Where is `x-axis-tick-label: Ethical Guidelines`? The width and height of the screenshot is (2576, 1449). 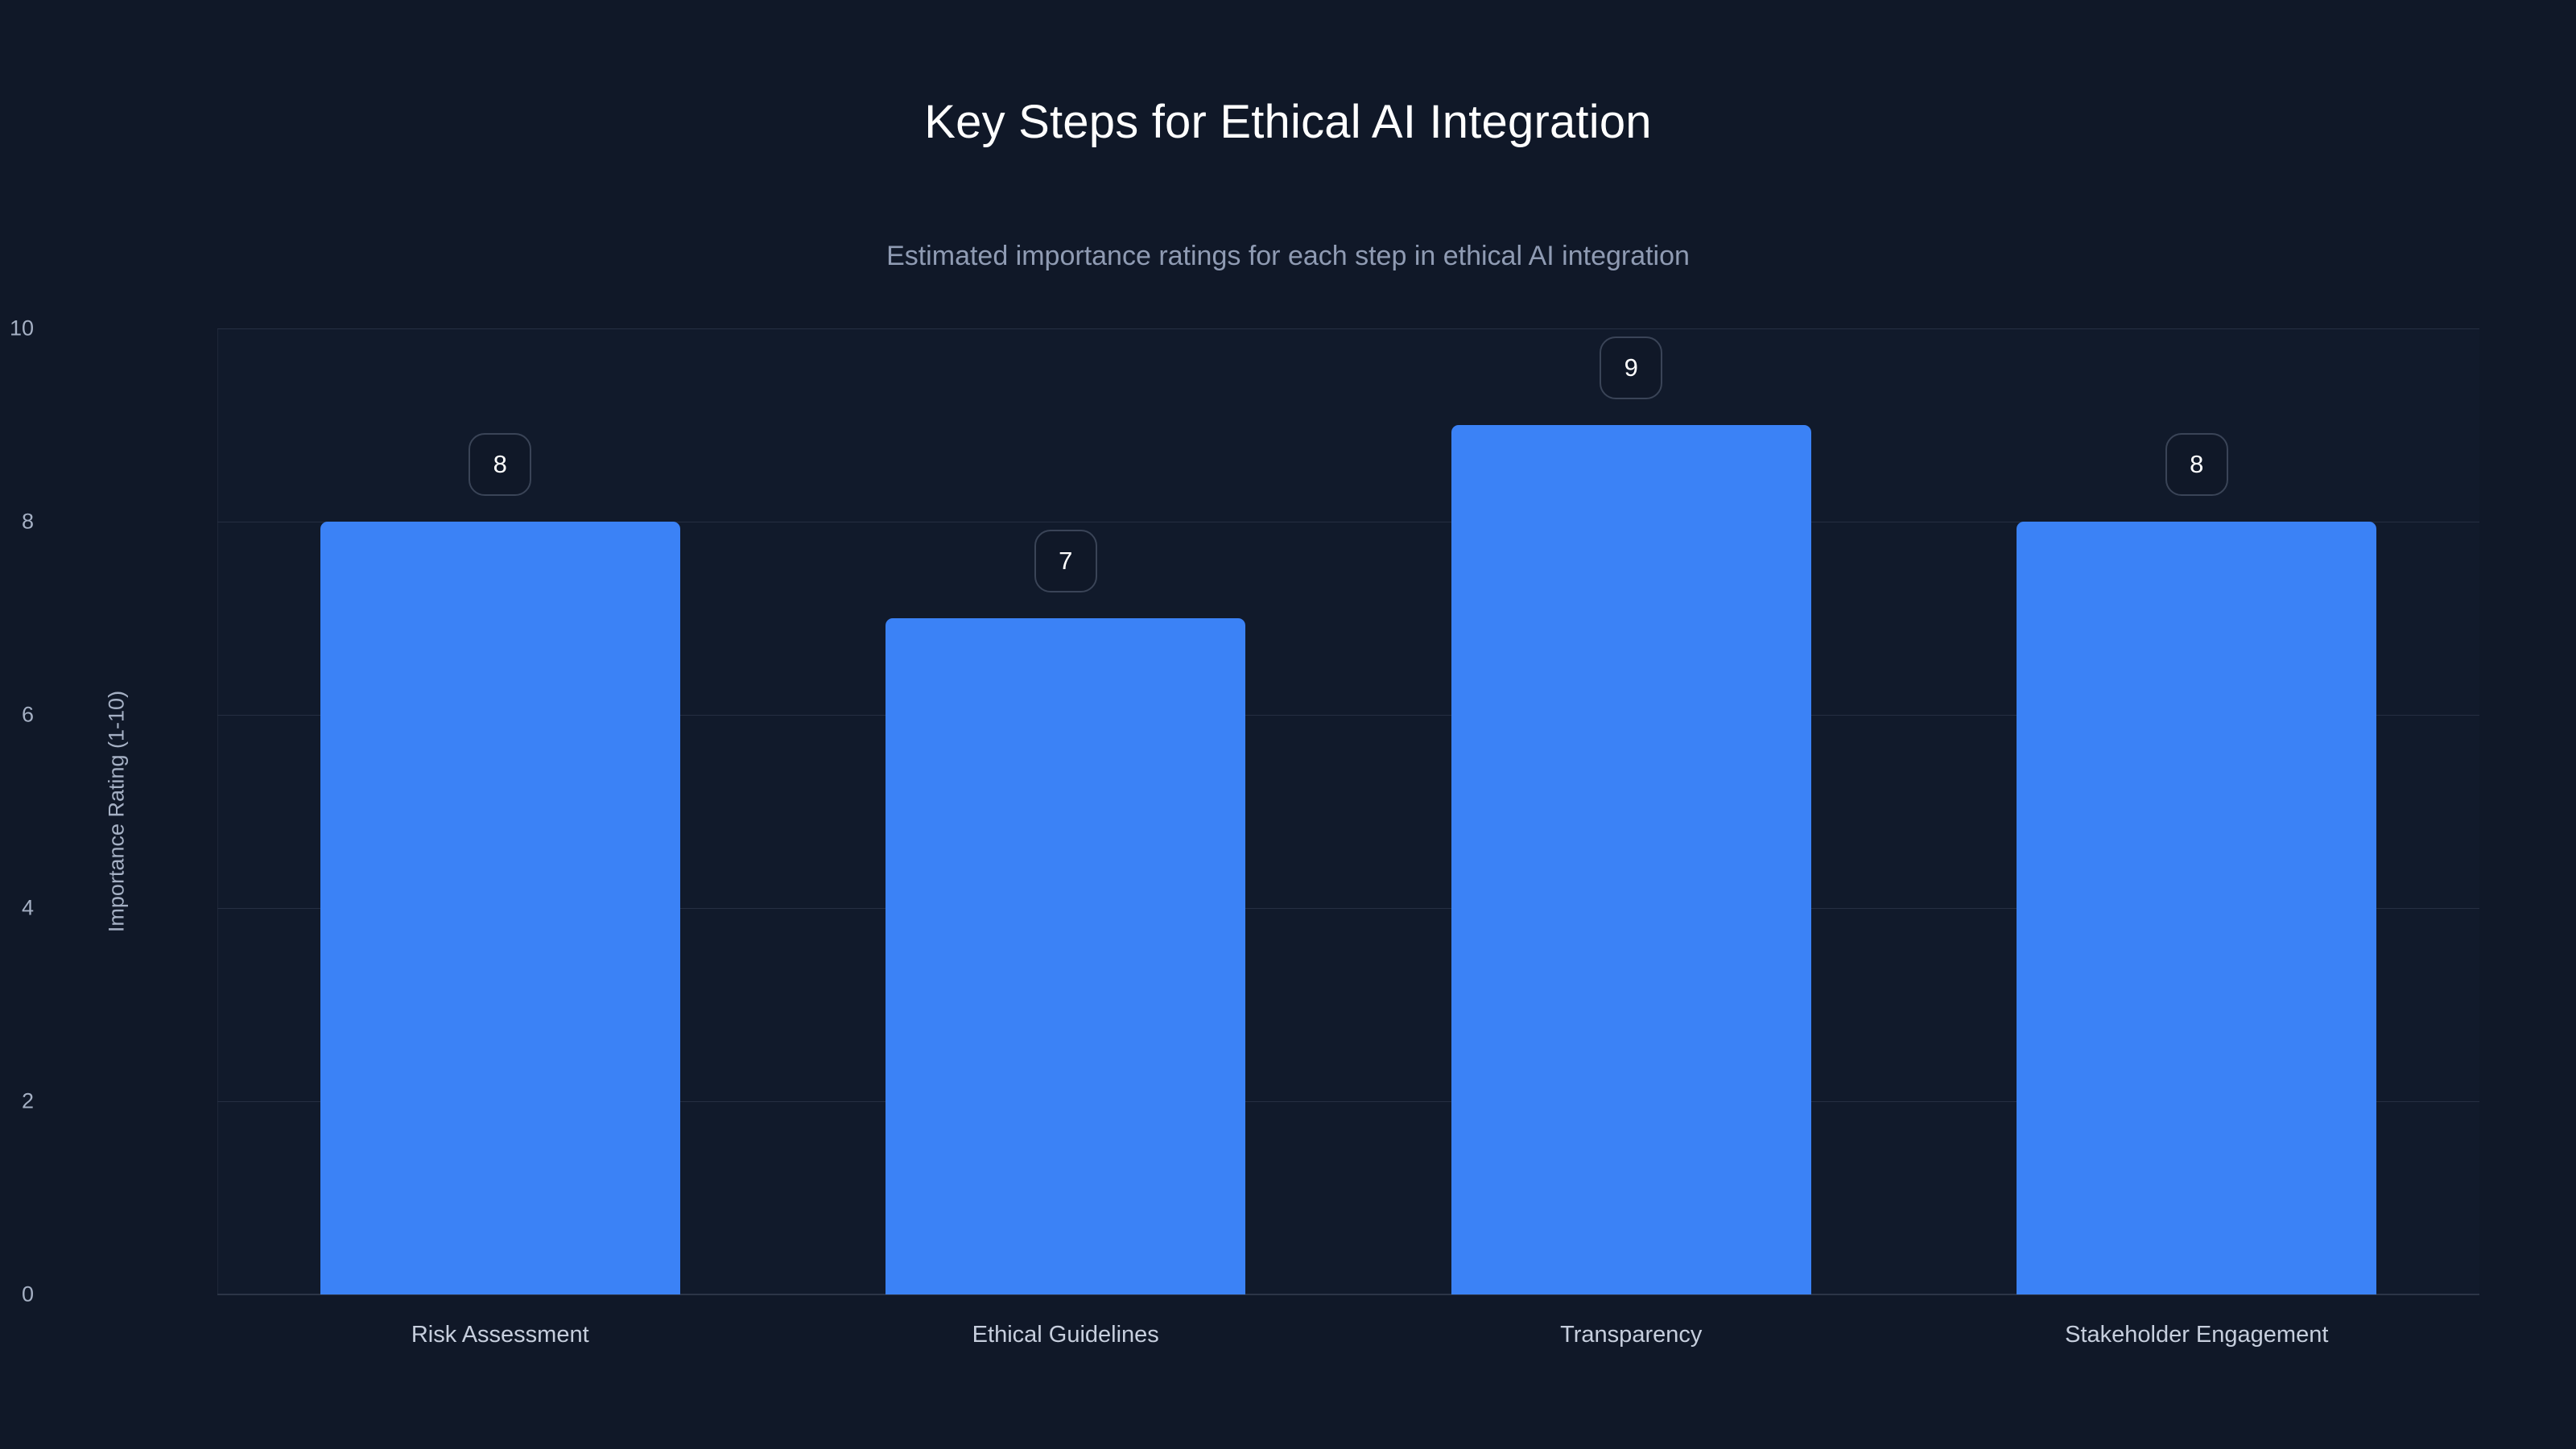 x-axis-tick-label: Ethical Guidelines is located at coordinates (1065, 1335).